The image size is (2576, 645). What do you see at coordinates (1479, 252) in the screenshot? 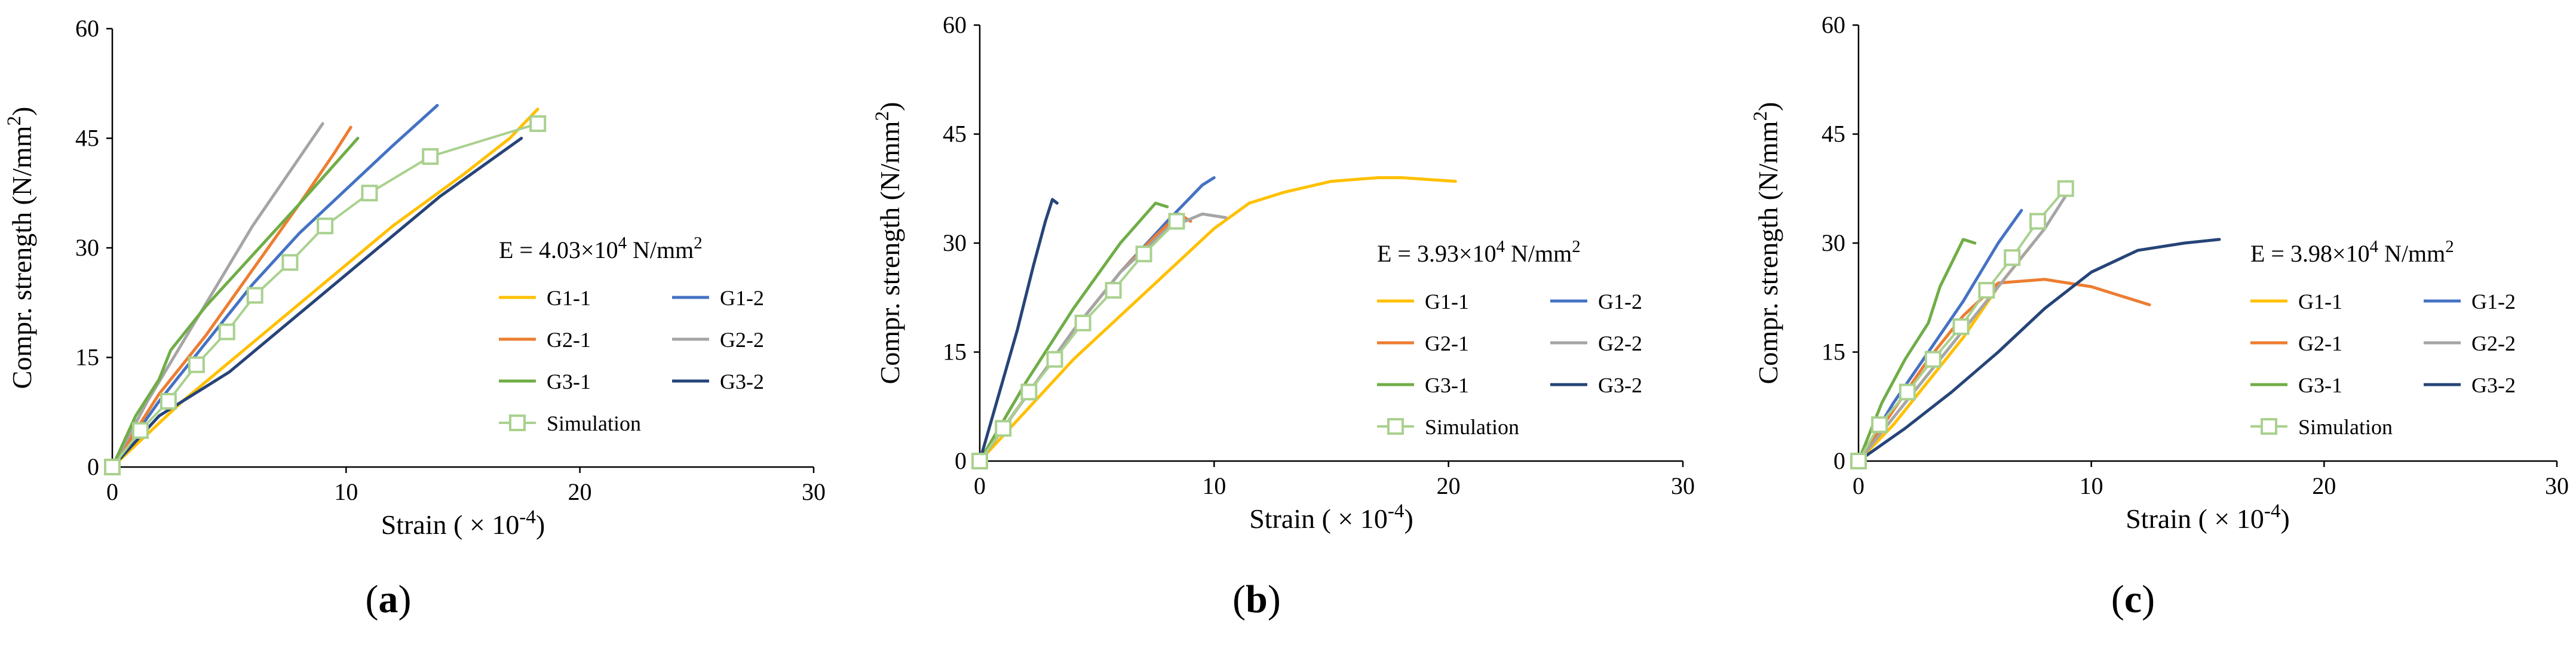
I see `modulus-annotation: E = 3.93×104 N/mm2` at bounding box center [1479, 252].